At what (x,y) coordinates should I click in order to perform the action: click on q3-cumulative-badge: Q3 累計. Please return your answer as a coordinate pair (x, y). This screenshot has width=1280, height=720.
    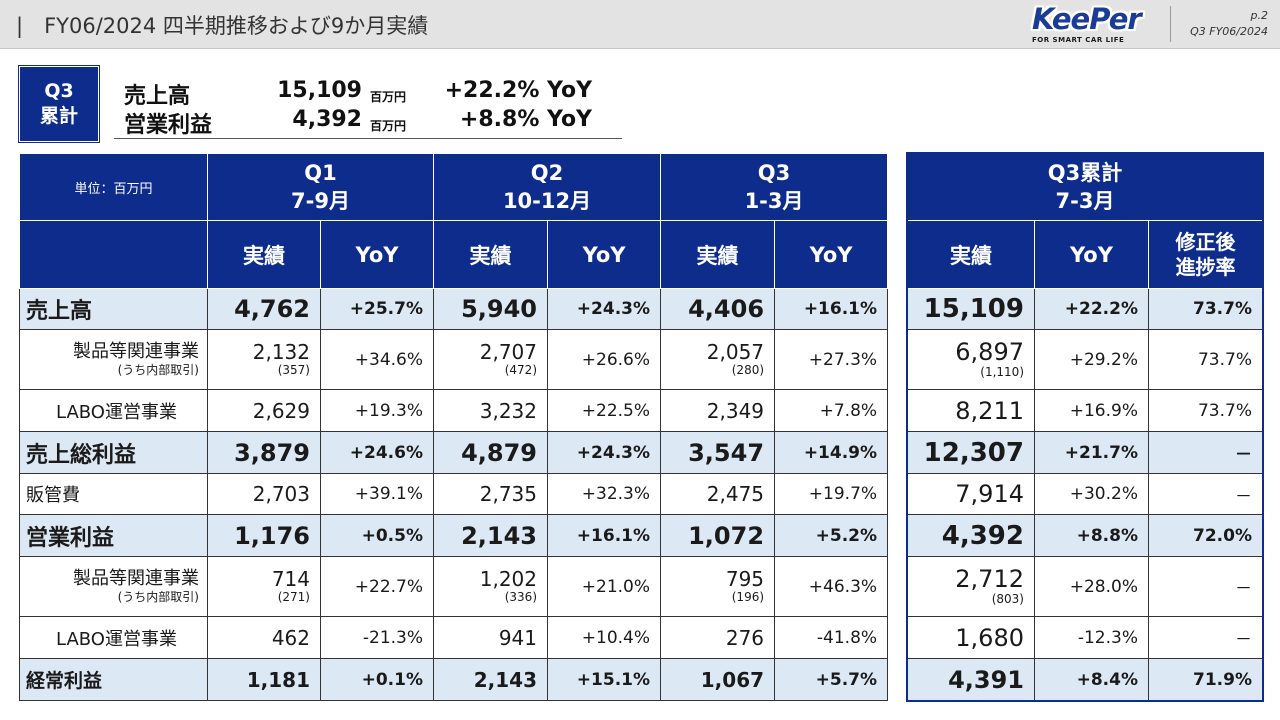
    Looking at the image, I should click on (59, 104).